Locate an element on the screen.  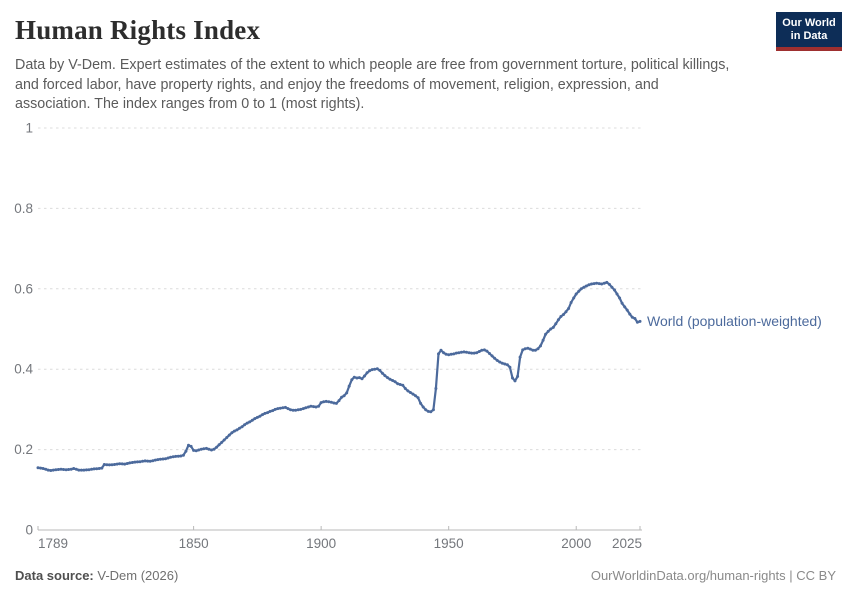
attribution-link: OurWorldinData.org/human-rights | CC BY is located at coordinates (713, 575).